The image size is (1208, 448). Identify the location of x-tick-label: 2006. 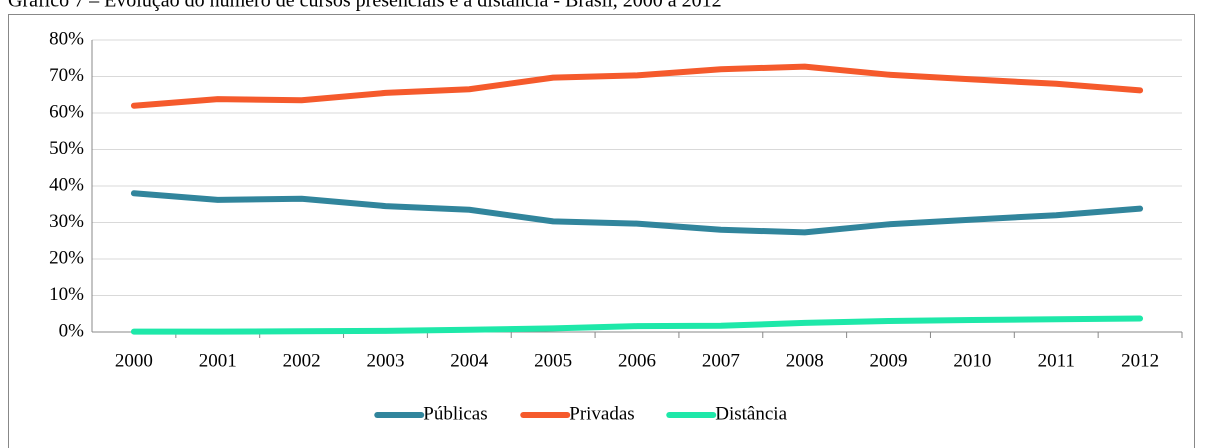
(637, 360).